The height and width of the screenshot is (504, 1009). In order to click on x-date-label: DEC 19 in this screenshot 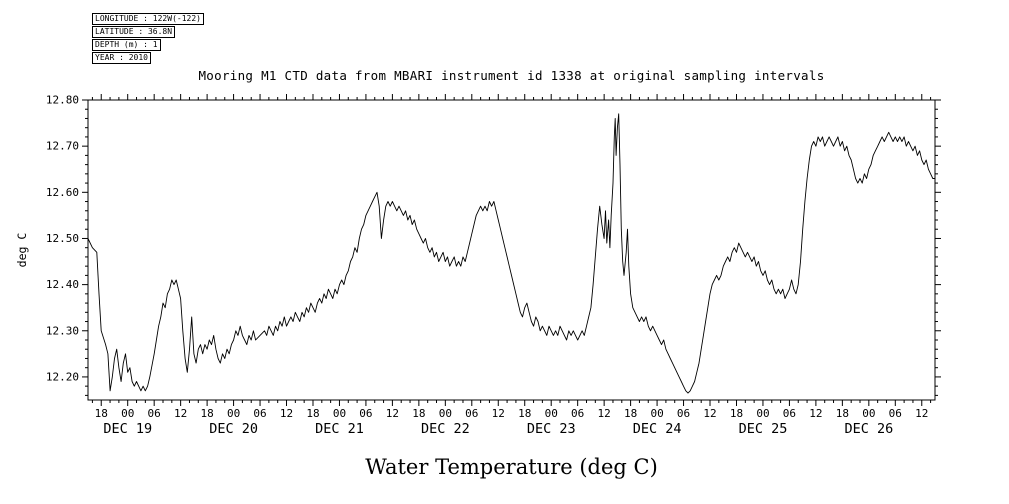, I will do `click(127, 429)`.